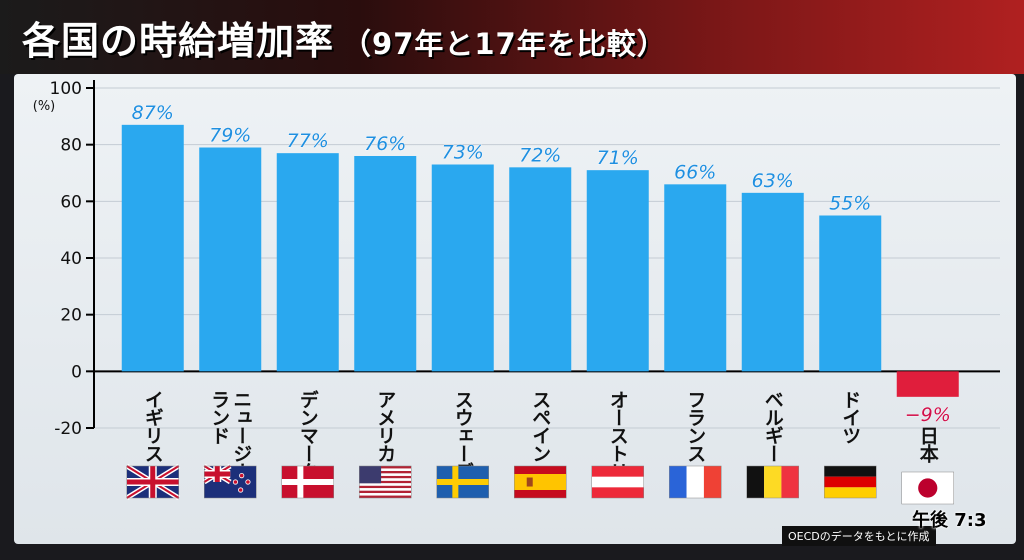 This screenshot has width=1024, height=560. Describe the element at coordinates (928, 415) in the screenshot. I see `value-label: −9%` at that location.